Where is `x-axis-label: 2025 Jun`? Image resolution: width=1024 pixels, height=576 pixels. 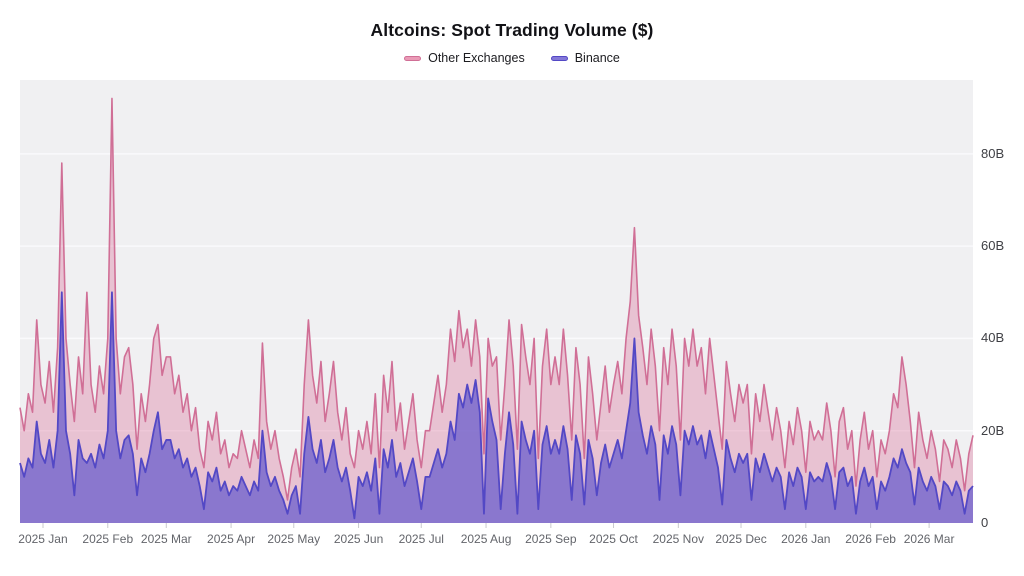 x-axis-label: 2025 Jun is located at coordinates (358, 539).